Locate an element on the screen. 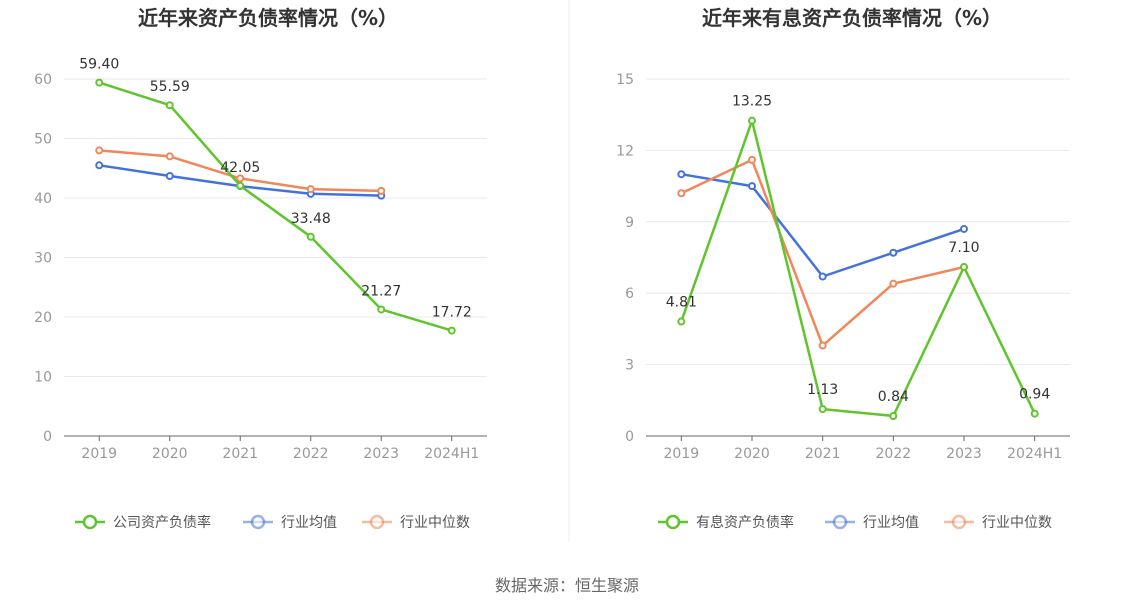  data-label: 0.84 is located at coordinates (893, 397).